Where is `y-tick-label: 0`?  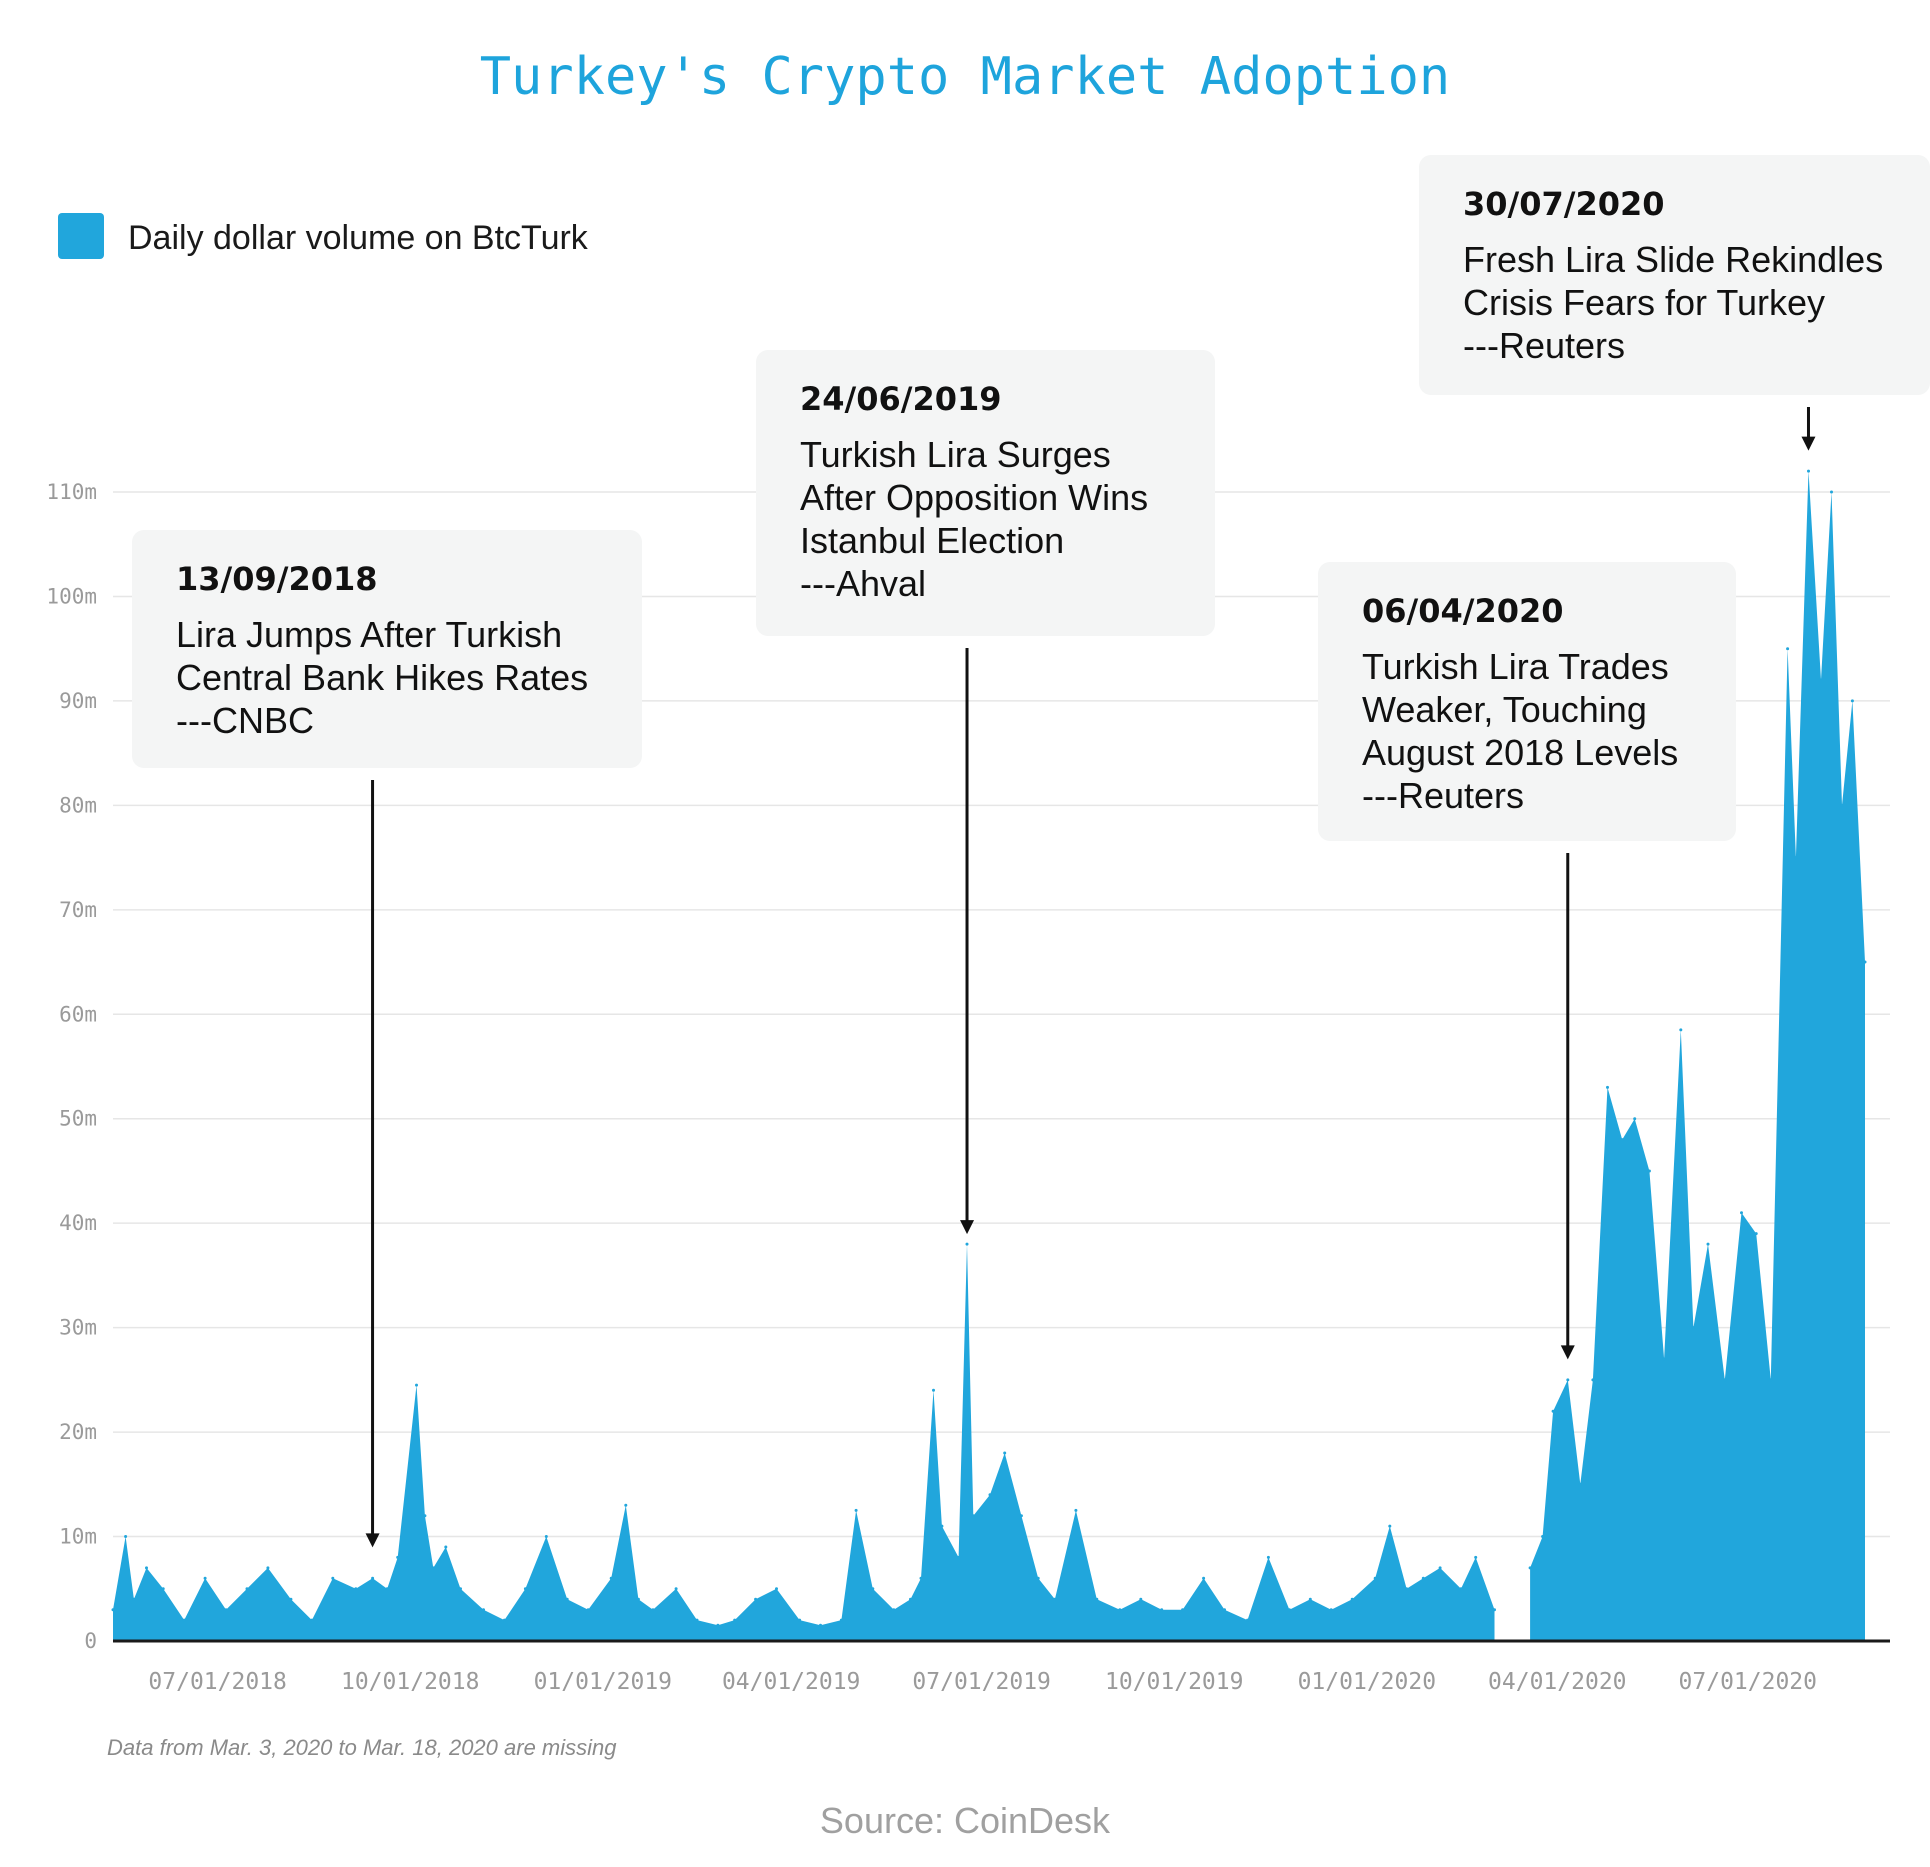 y-tick-label: 0 is located at coordinates (90, 1641).